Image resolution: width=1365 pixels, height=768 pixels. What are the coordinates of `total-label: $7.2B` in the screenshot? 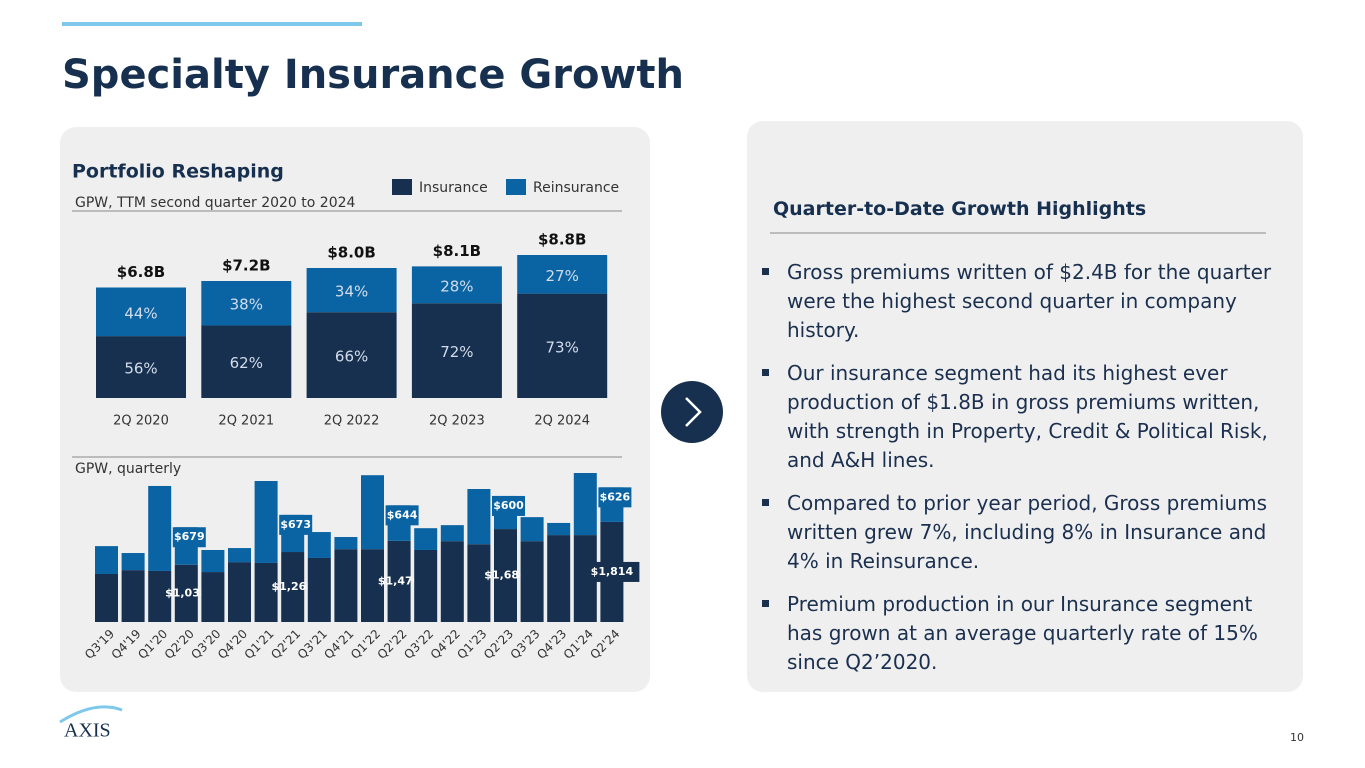 It's located at (246, 266).